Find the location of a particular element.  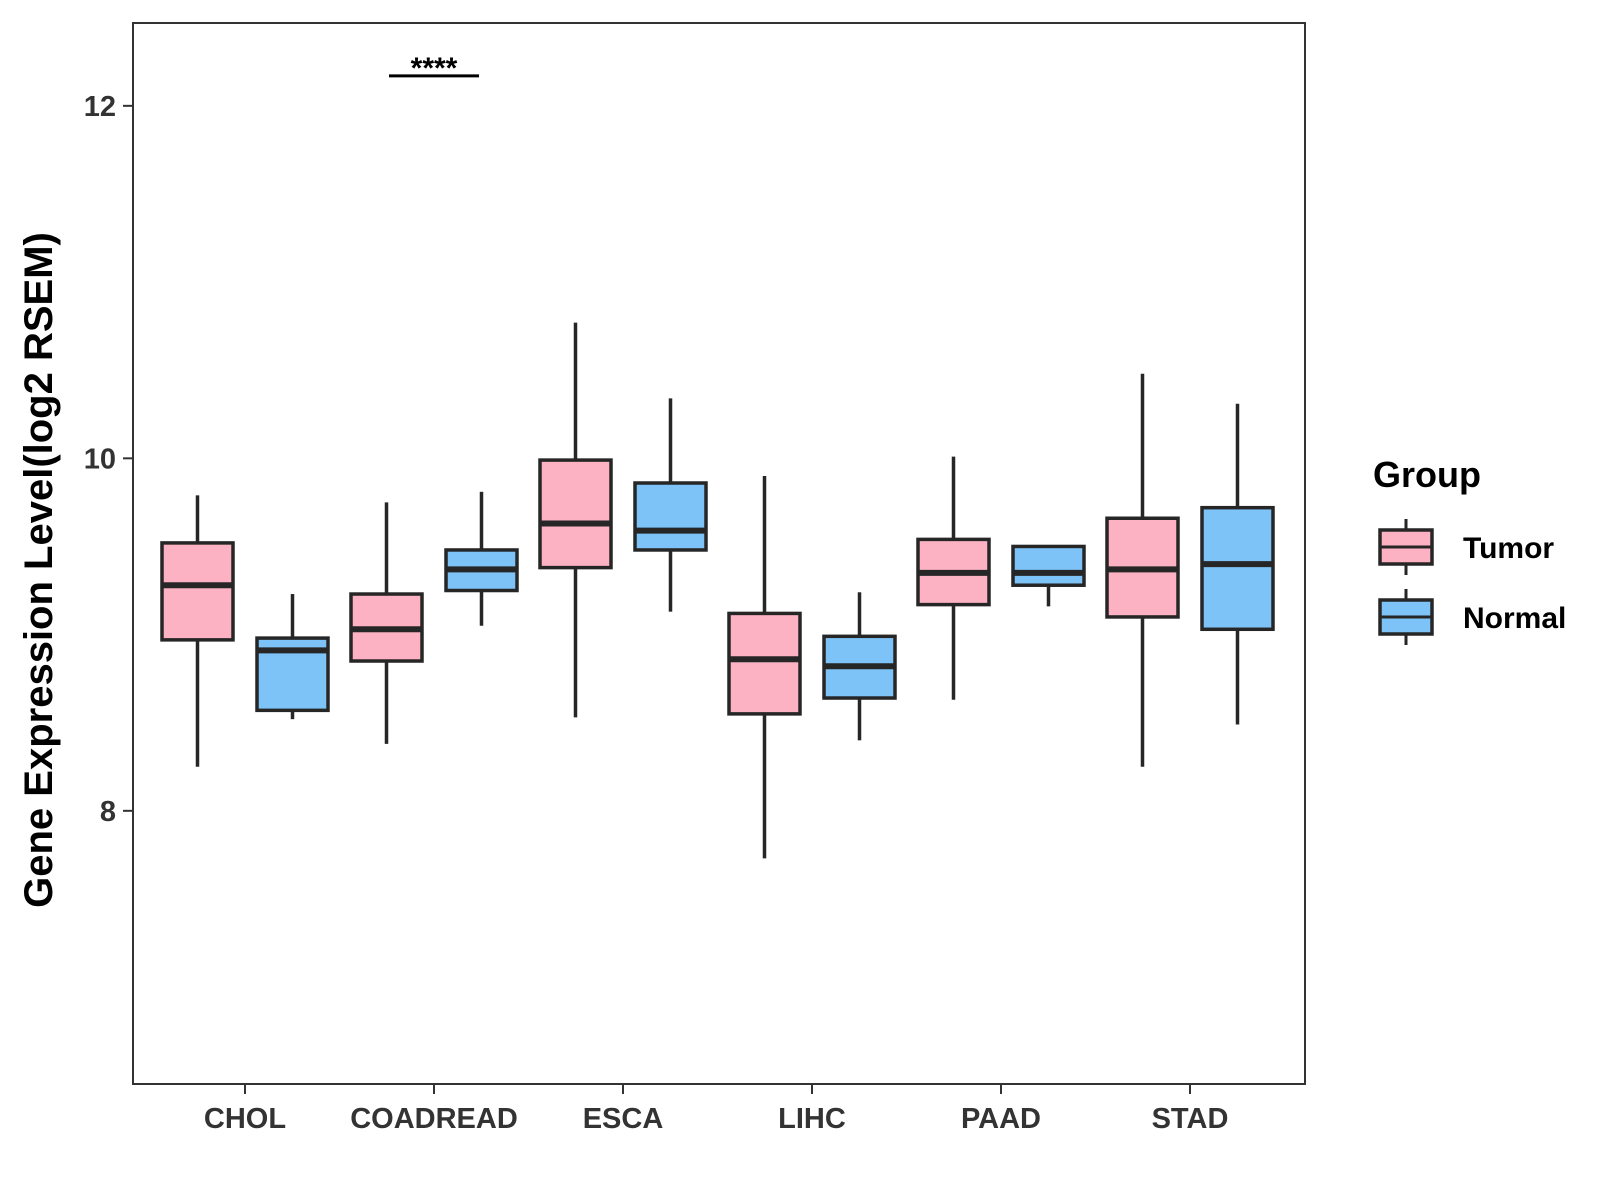

y-tick-label: 8 is located at coordinates (108, 812).